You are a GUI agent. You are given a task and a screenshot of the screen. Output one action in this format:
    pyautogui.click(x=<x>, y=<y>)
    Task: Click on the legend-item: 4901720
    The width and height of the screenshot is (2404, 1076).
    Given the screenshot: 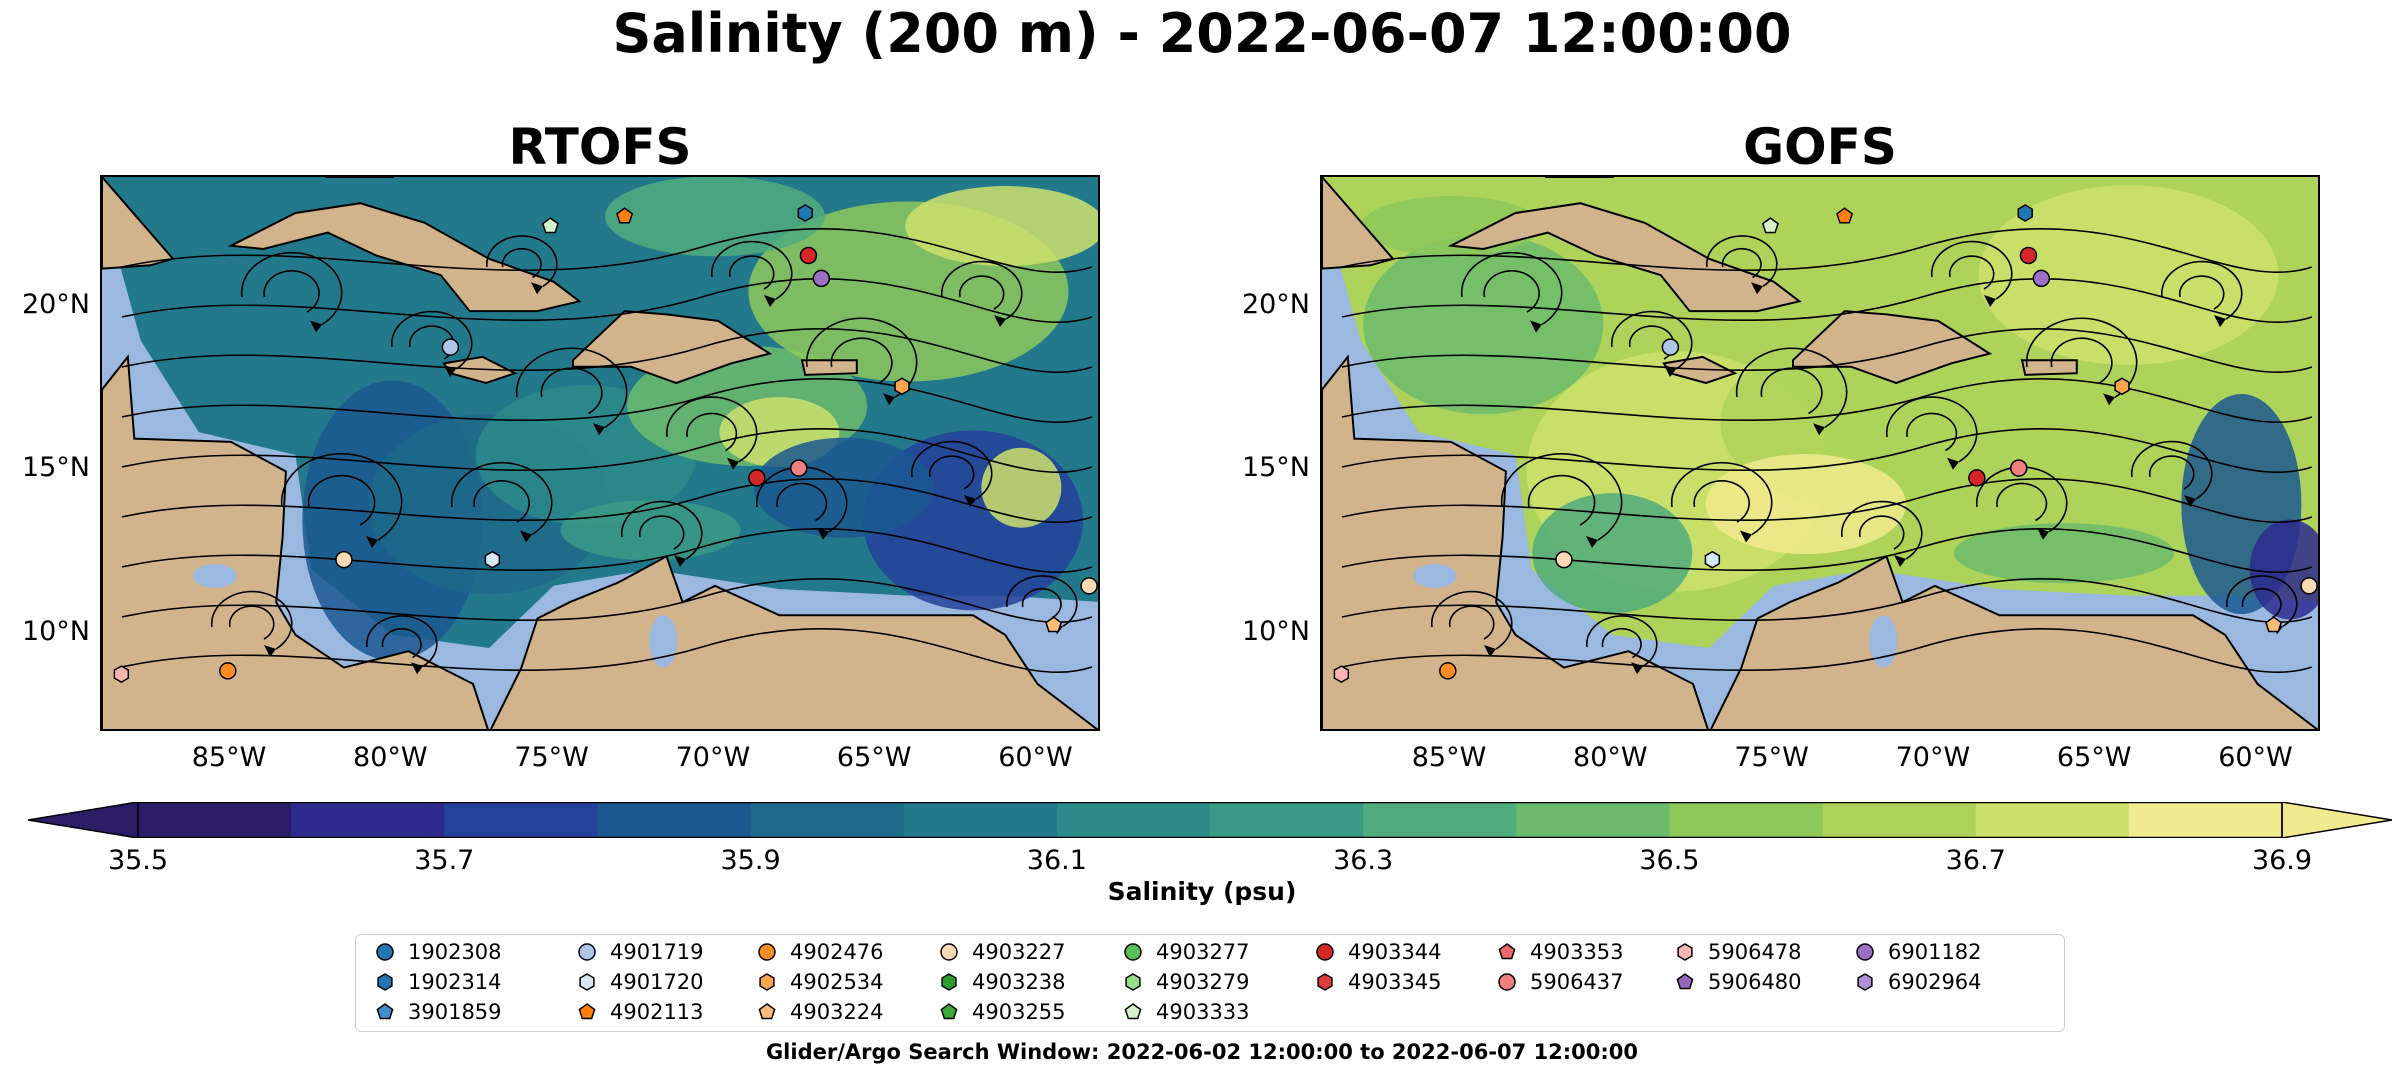 What is the action you would take?
    pyautogui.click(x=640, y=982)
    